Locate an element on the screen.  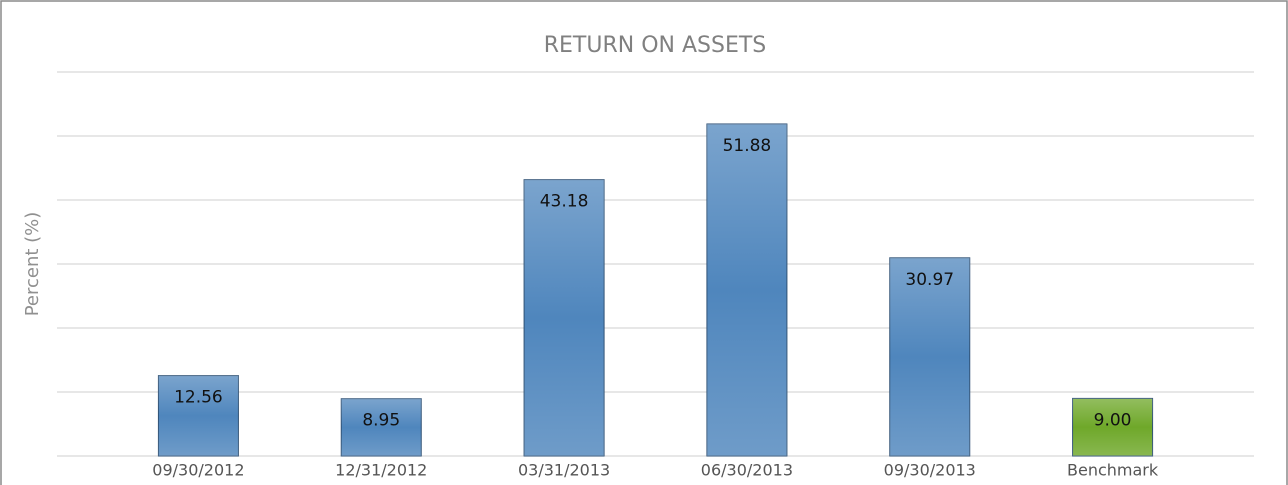
chart-title: RETURN ON ASSETS is located at coordinates (655, 45).